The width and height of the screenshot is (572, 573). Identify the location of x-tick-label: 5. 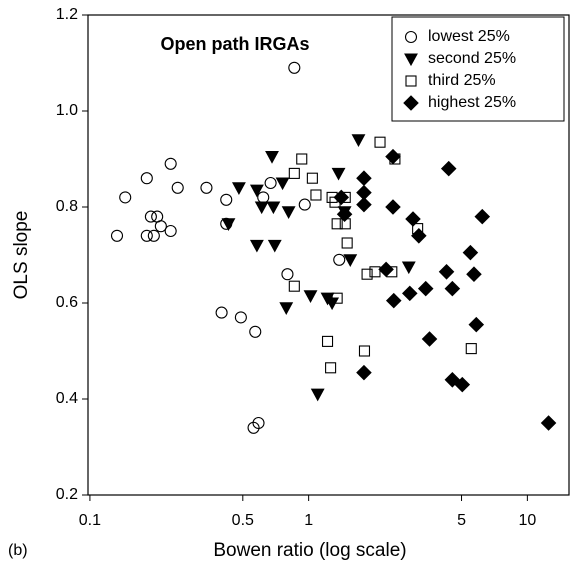
(461, 520).